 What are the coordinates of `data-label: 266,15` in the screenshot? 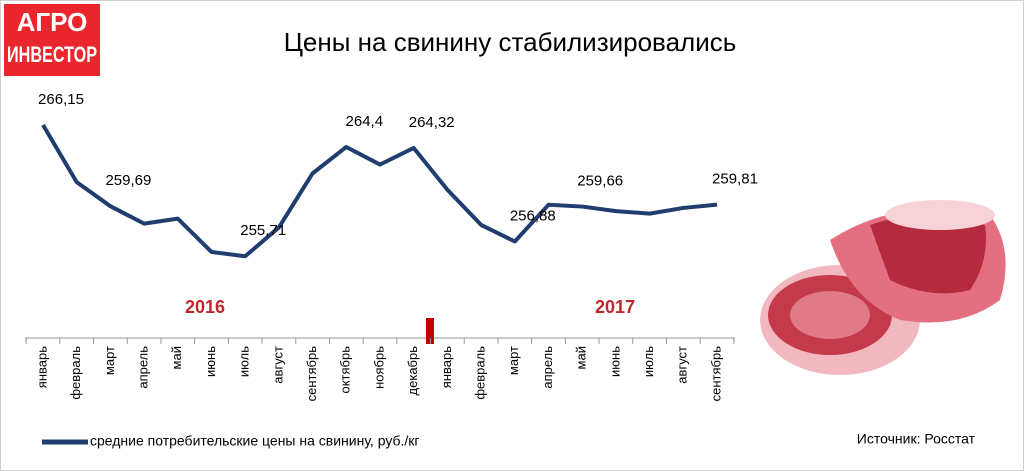 It's located at (61, 99).